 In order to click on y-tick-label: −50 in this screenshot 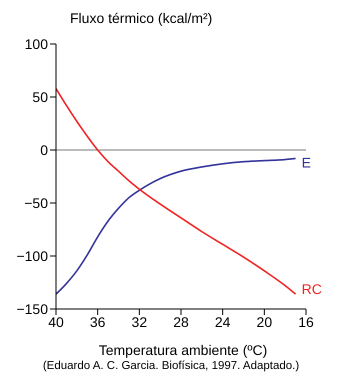, I will do `click(36, 202)`.